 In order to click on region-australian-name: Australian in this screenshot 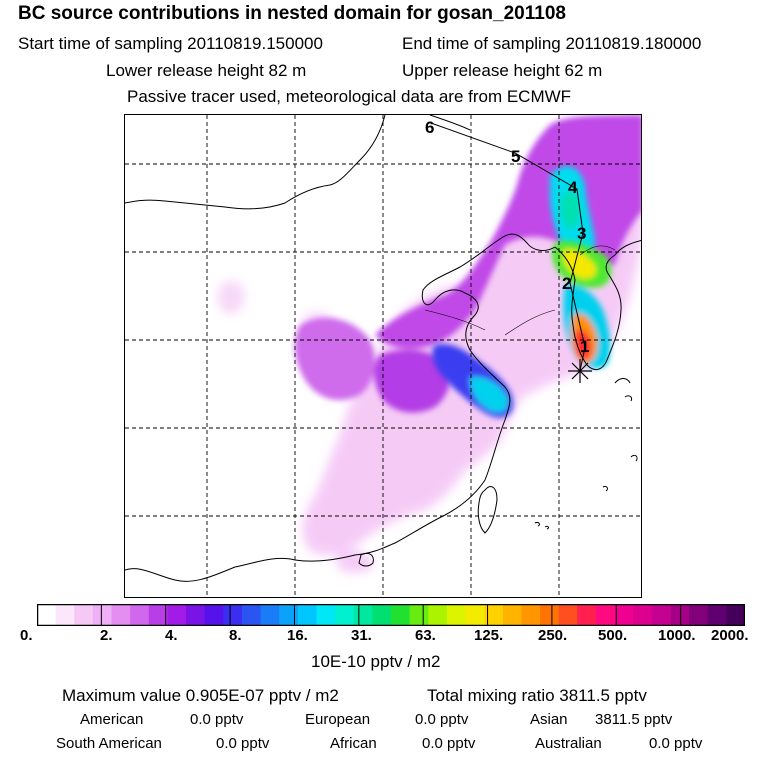, I will do `click(568, 743)`.